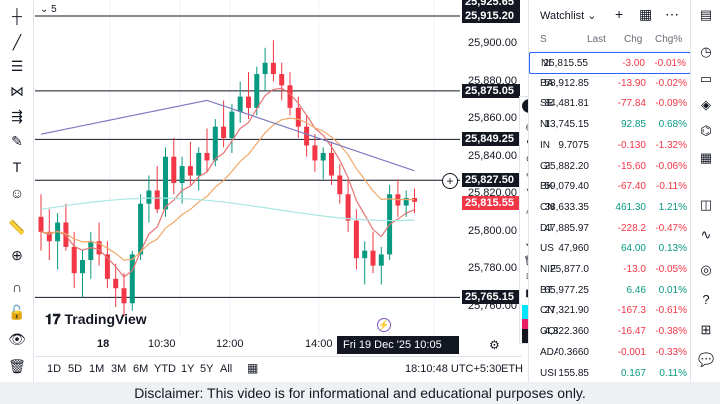 The height and width of the screenshot is (404, 720). What do you see at coordinates (17, 167) in the screenshot?
I see `text-icon: T` at bounding box center [17, 167].